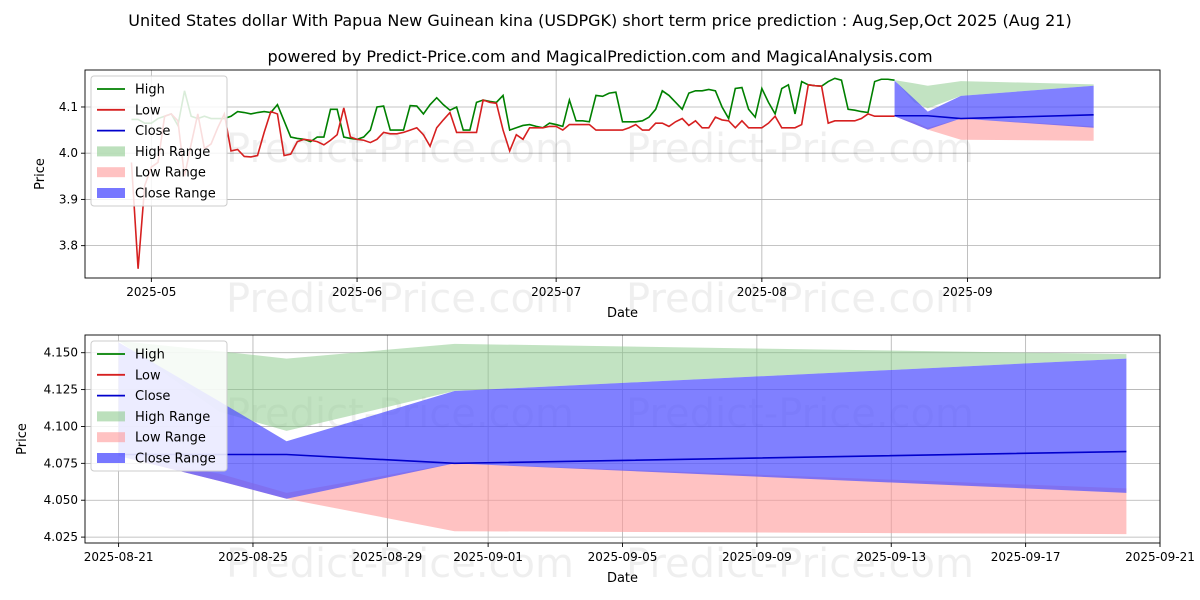 This screenshot has height=600, width=1200. I want to click on close-series-line, so click(994, 117).